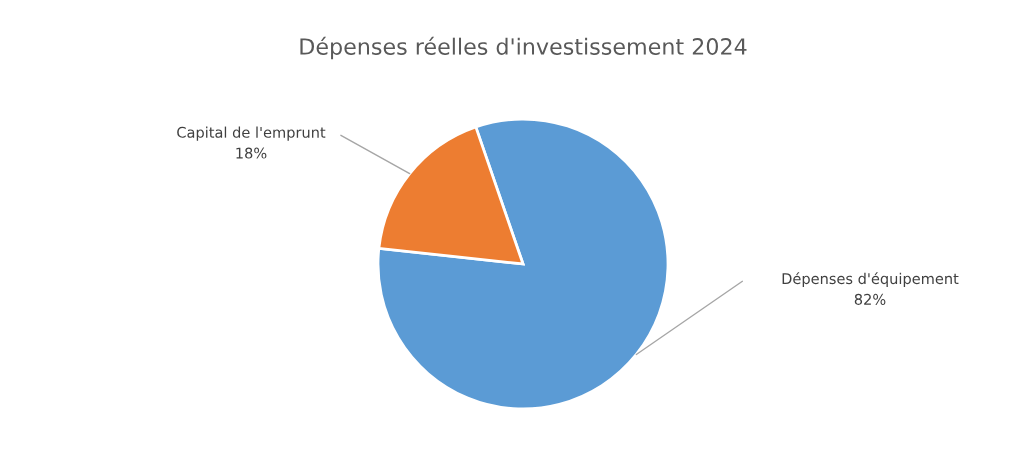  Describe the element at coordinates (870, 279) in the screenshot. I see `slice-label: Dépenses d'équipement` at that location.